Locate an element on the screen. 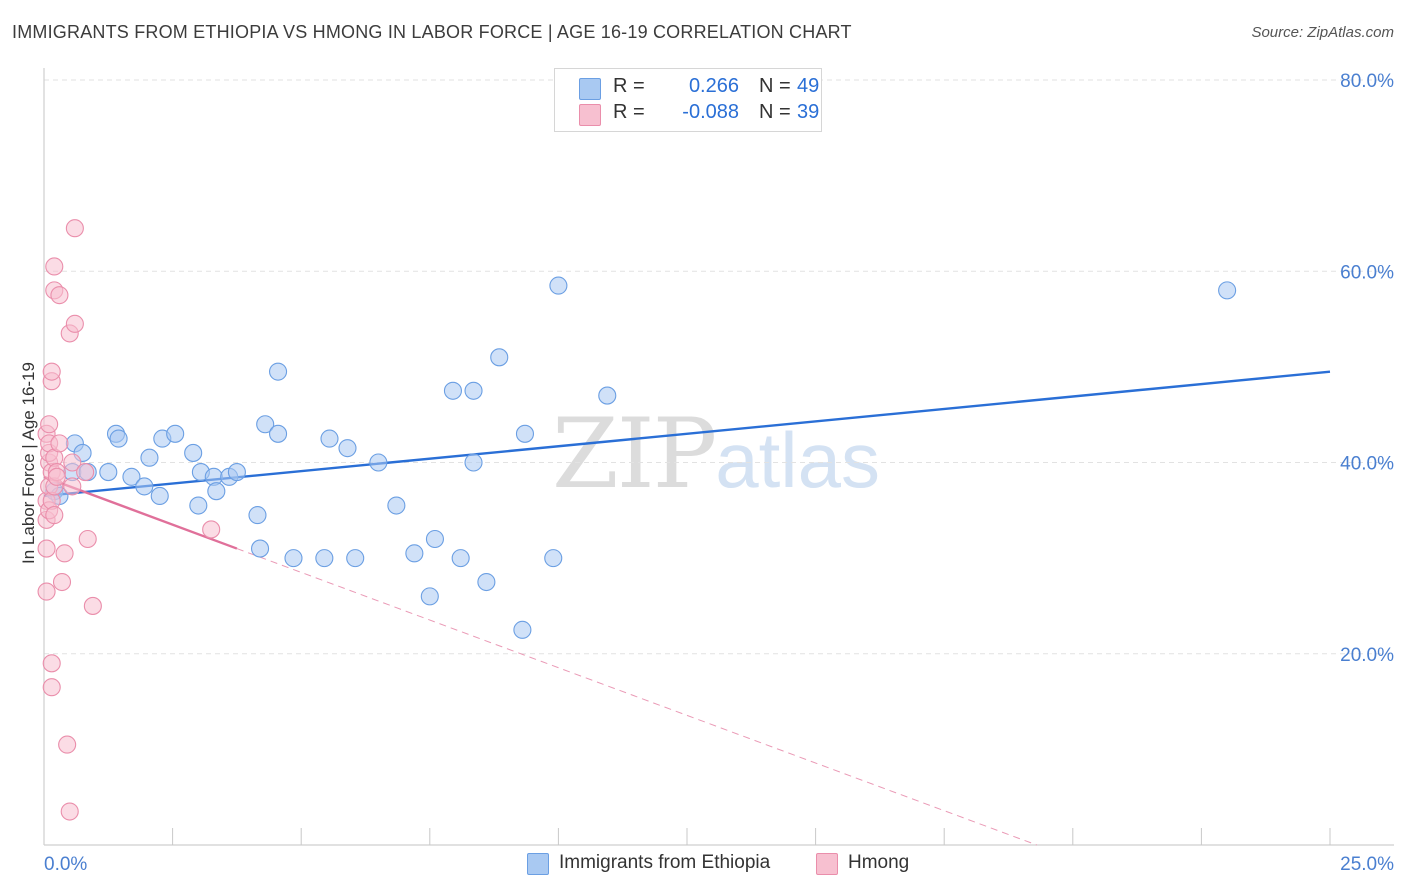 Image resolution: width=1406 pixels, height=892 pixels. y-tick-label: 20.0% is located at coordinates (1367, 655).